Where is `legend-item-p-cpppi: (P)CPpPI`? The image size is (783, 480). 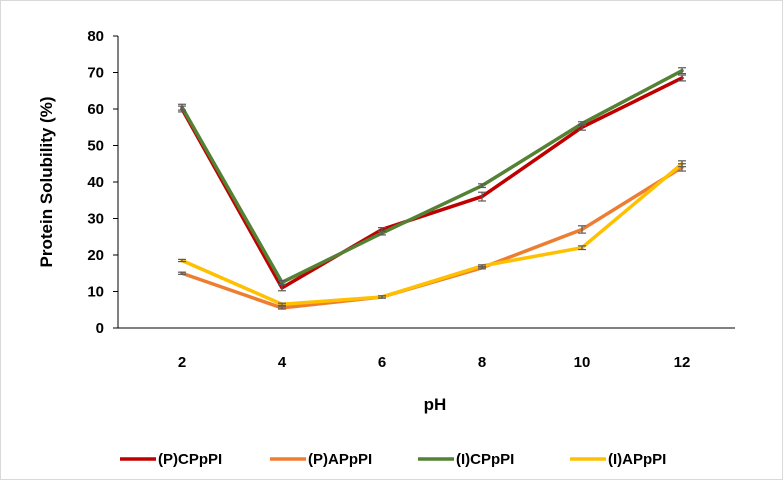 legend-item-p-cpppi: (P)CPpPI is located at coordinates (171, 459).